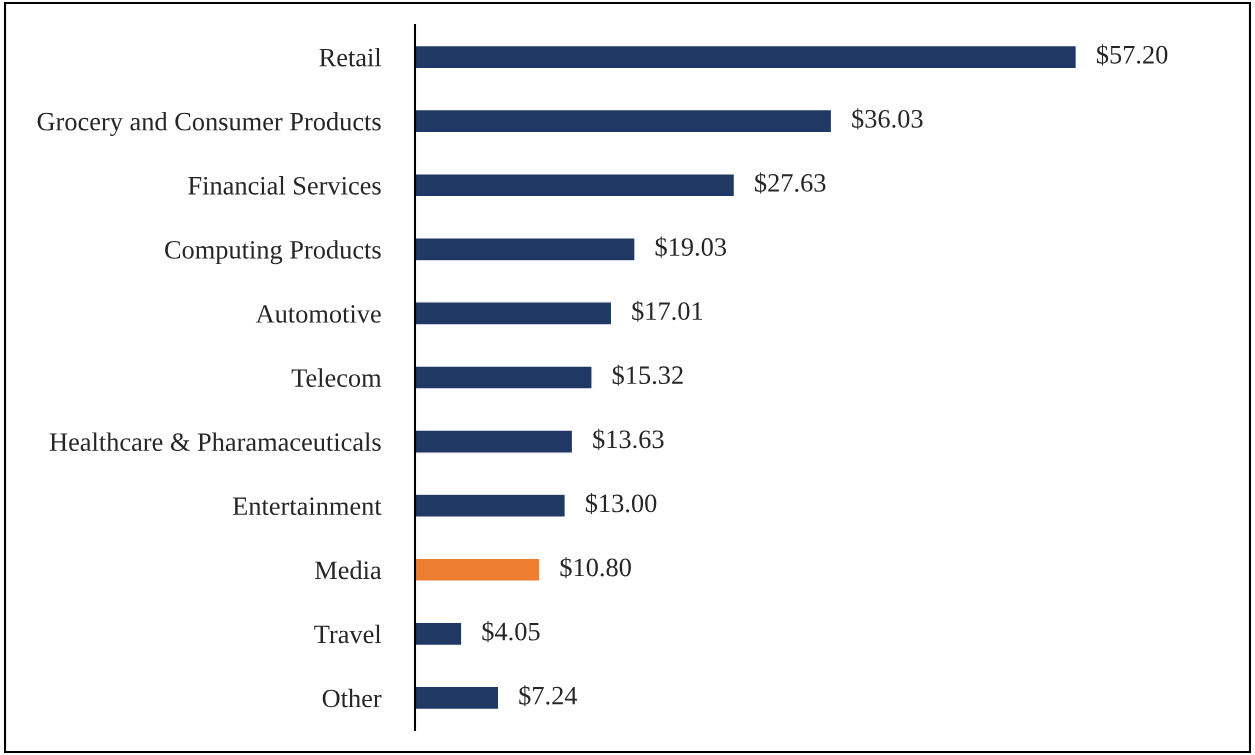 Image resolution: width=1255 pixels, height=755 pixels. What do you see at coordinates (336, 377) in the screenshot?
I see `y-tick-label: Telecom` at bounding box center [336, 377].